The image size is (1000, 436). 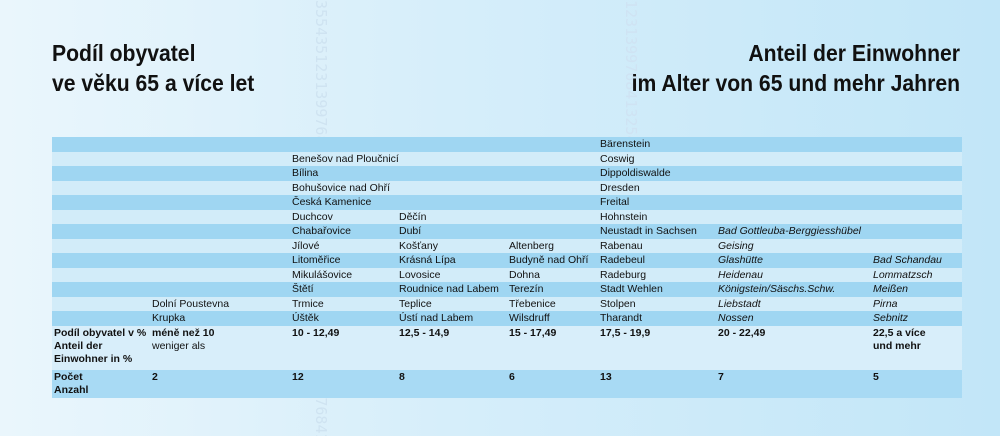 What do you see at coordinates (155, 376) in the screenshot?
I see `count-1: 2` at bounding box center [155, 376].